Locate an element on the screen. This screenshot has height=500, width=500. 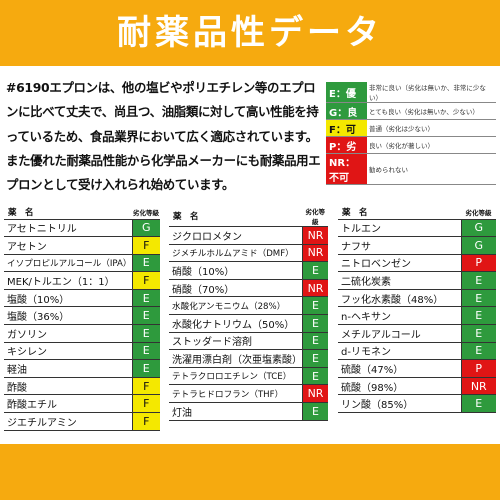
chemical-name: ニトロベンゼン is located at coordinates (399, 263).